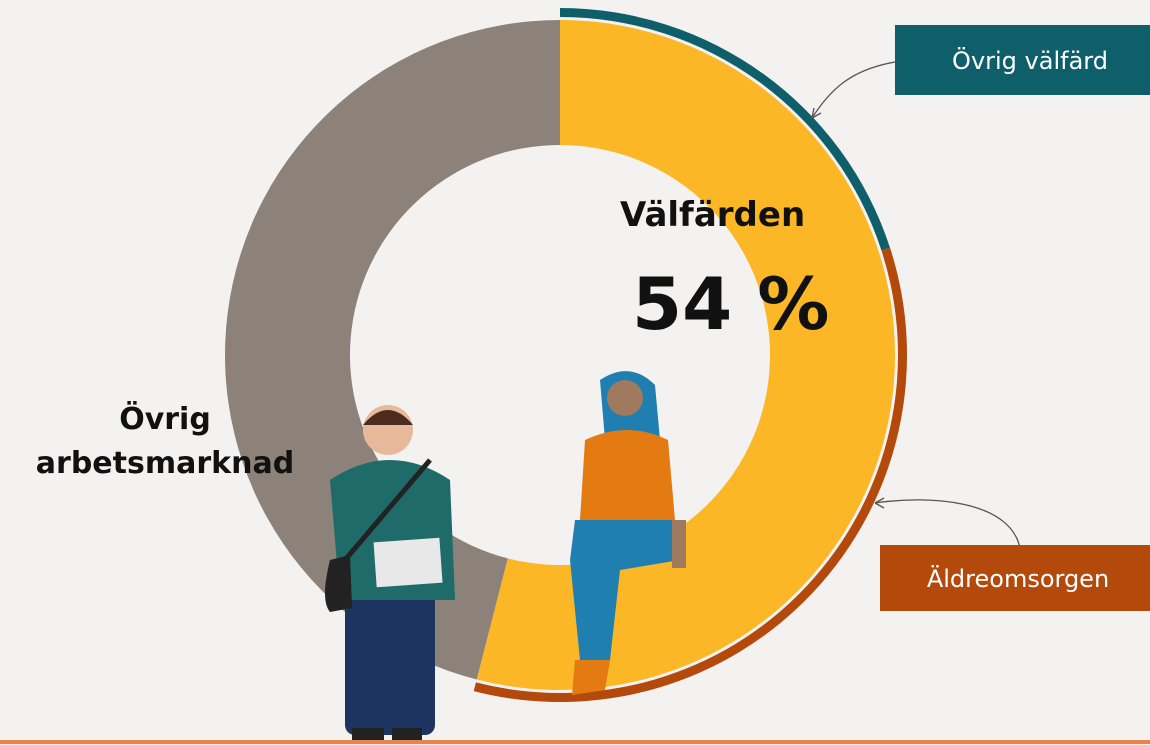  I want to click on value-label: 54 %, so click(731, 304).